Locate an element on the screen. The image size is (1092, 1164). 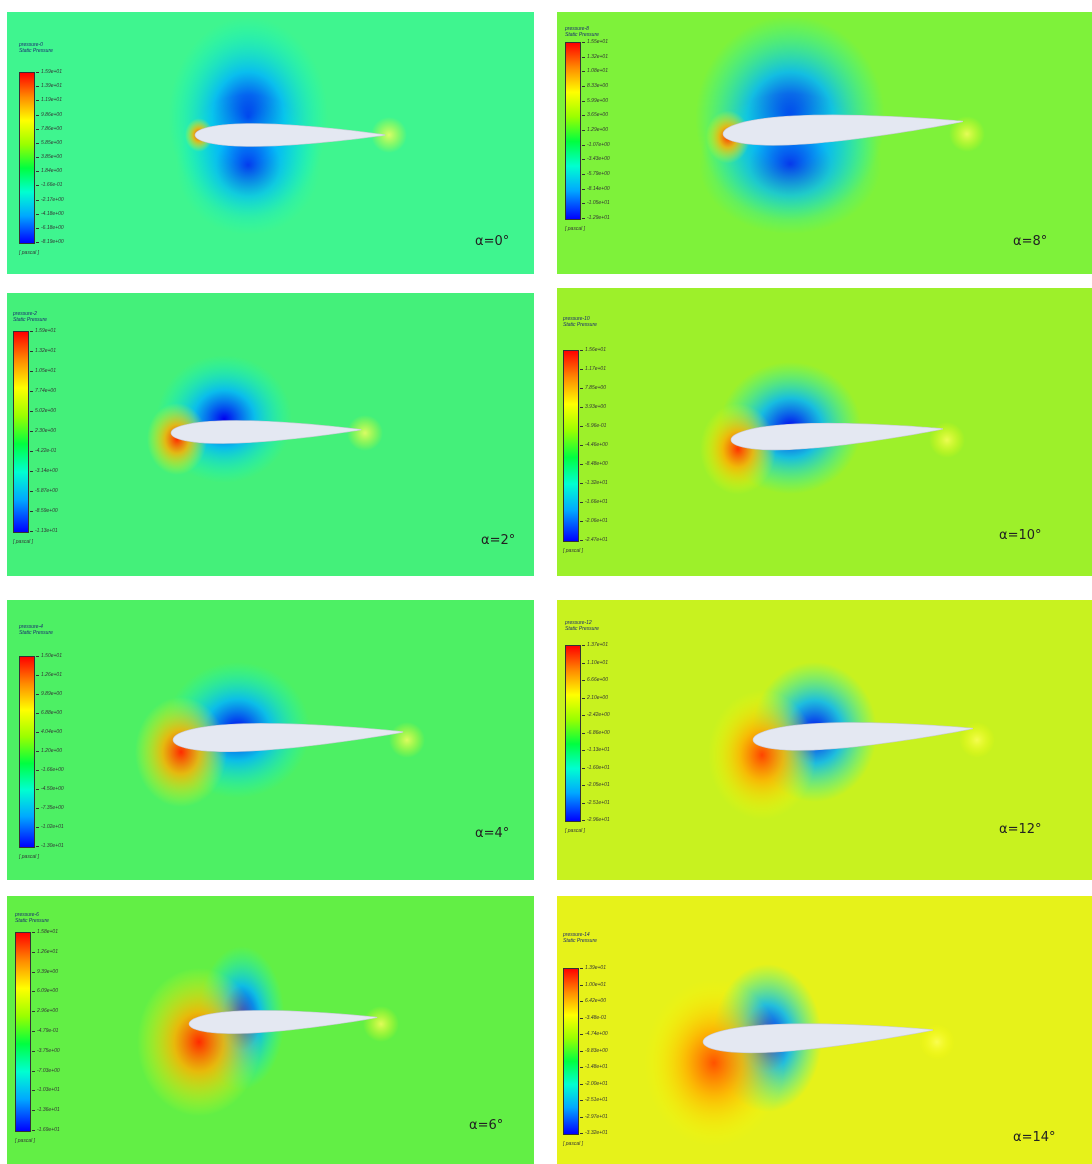
legend-tick-label: -2.96e+01 is located at coordinates (596, 820).